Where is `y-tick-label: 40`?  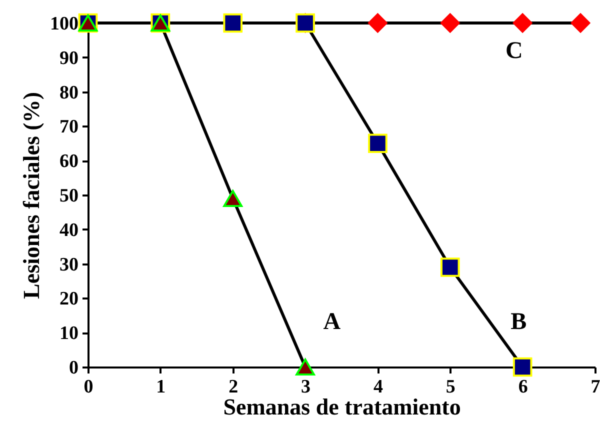 y-tick-label: 40 is located at coordinates (69, 230).